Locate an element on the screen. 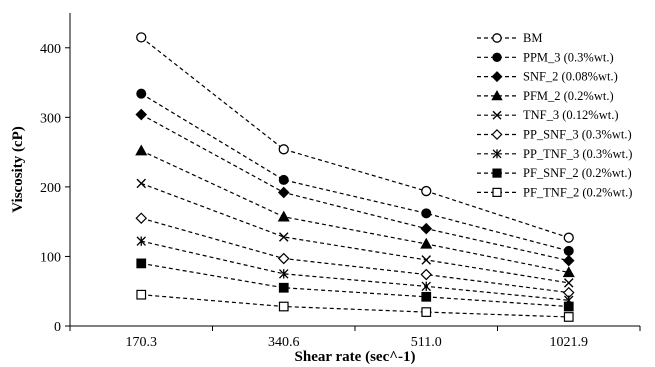  legend-label: PP_SNF_3 (0.3%wt.) is located at coordinates (577, 135).